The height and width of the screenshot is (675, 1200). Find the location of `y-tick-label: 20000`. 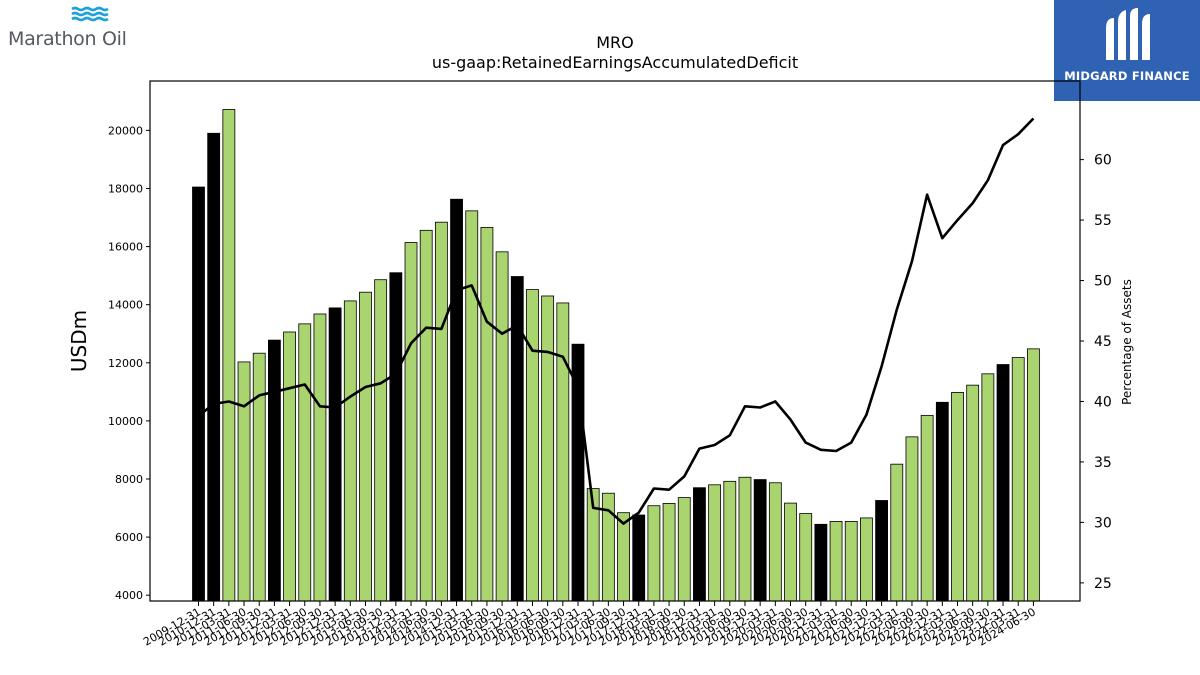

y-tick-label: 20000 is located at coordinates (125, 130).